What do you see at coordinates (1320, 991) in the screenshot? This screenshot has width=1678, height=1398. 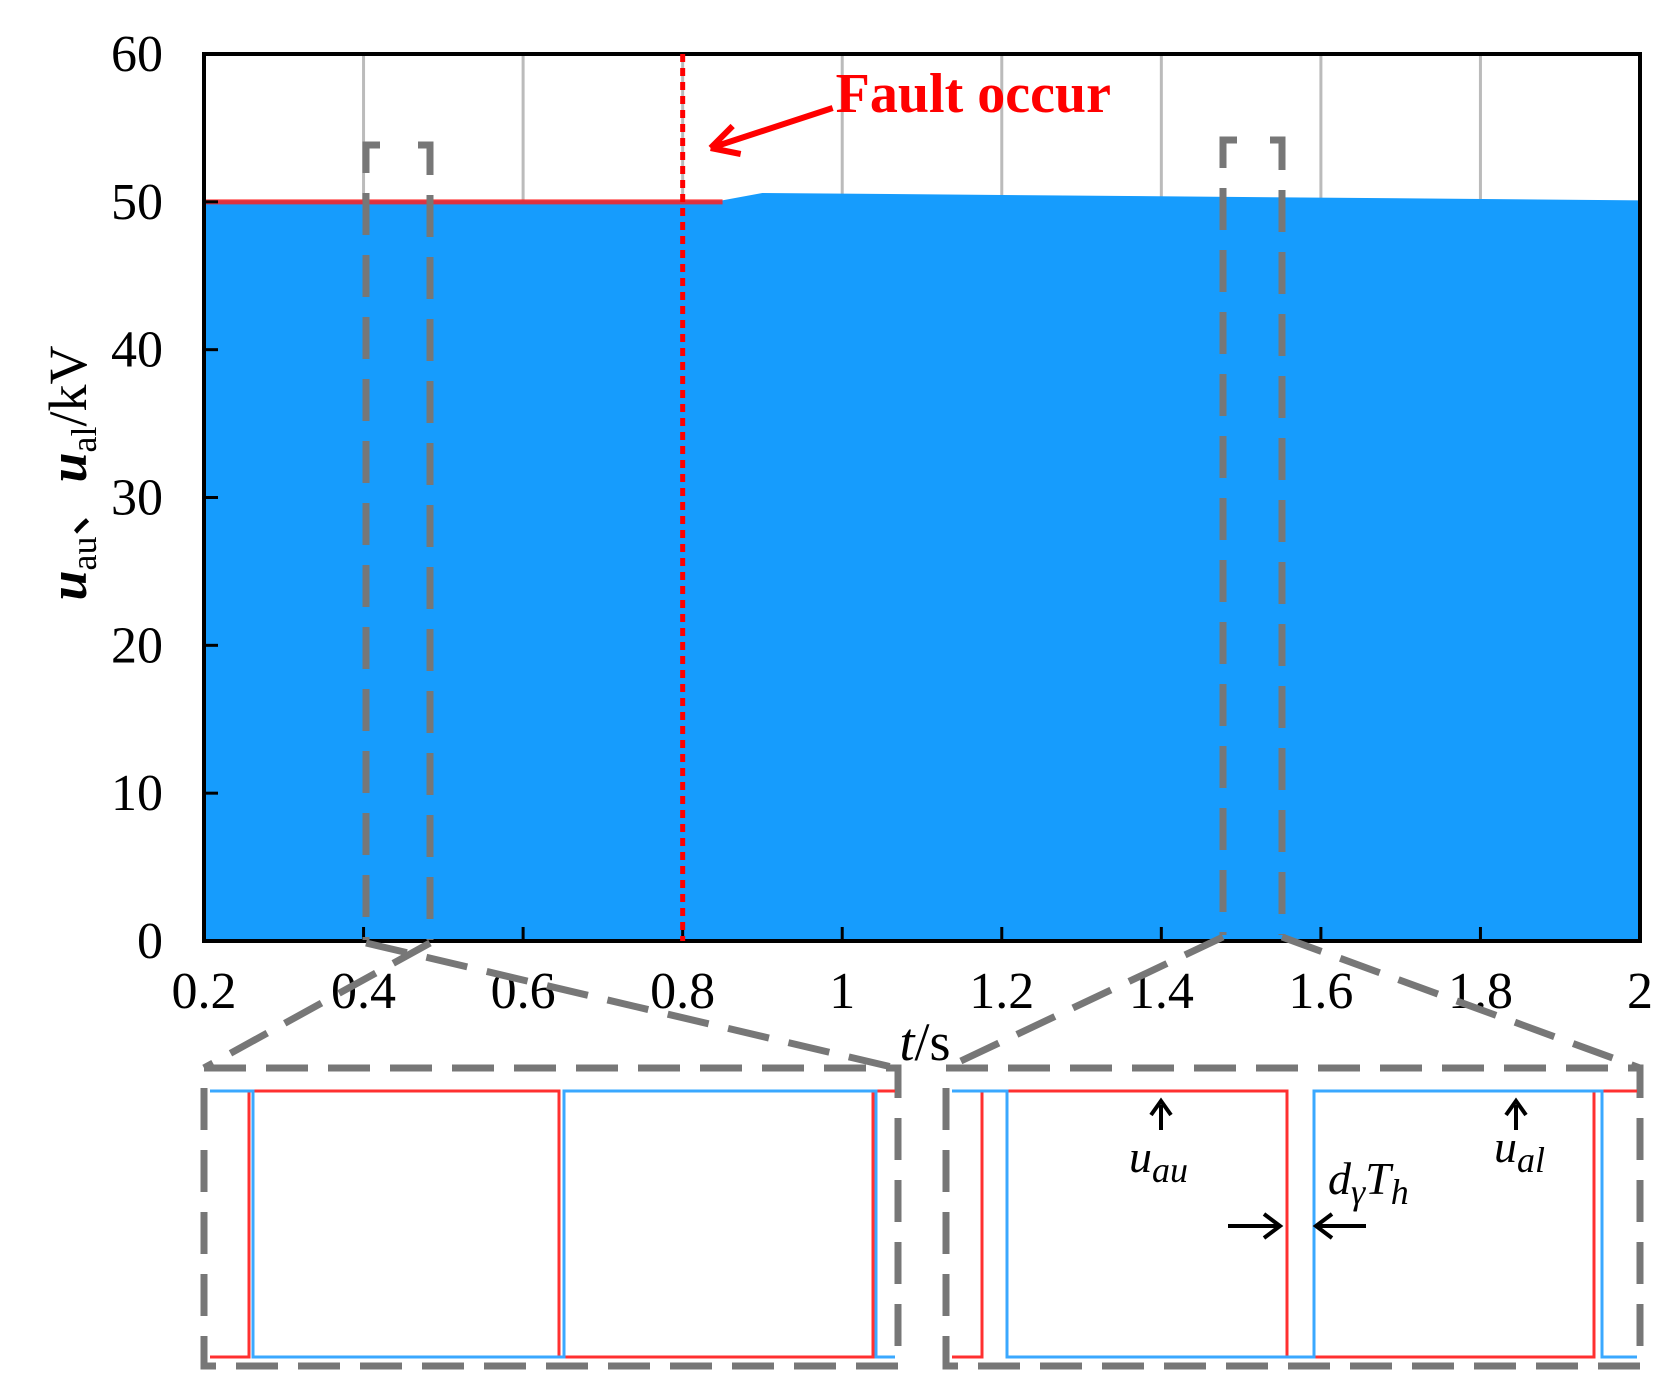 I see `x-tick-label: 1.6` at bounding box center [1320, 991].